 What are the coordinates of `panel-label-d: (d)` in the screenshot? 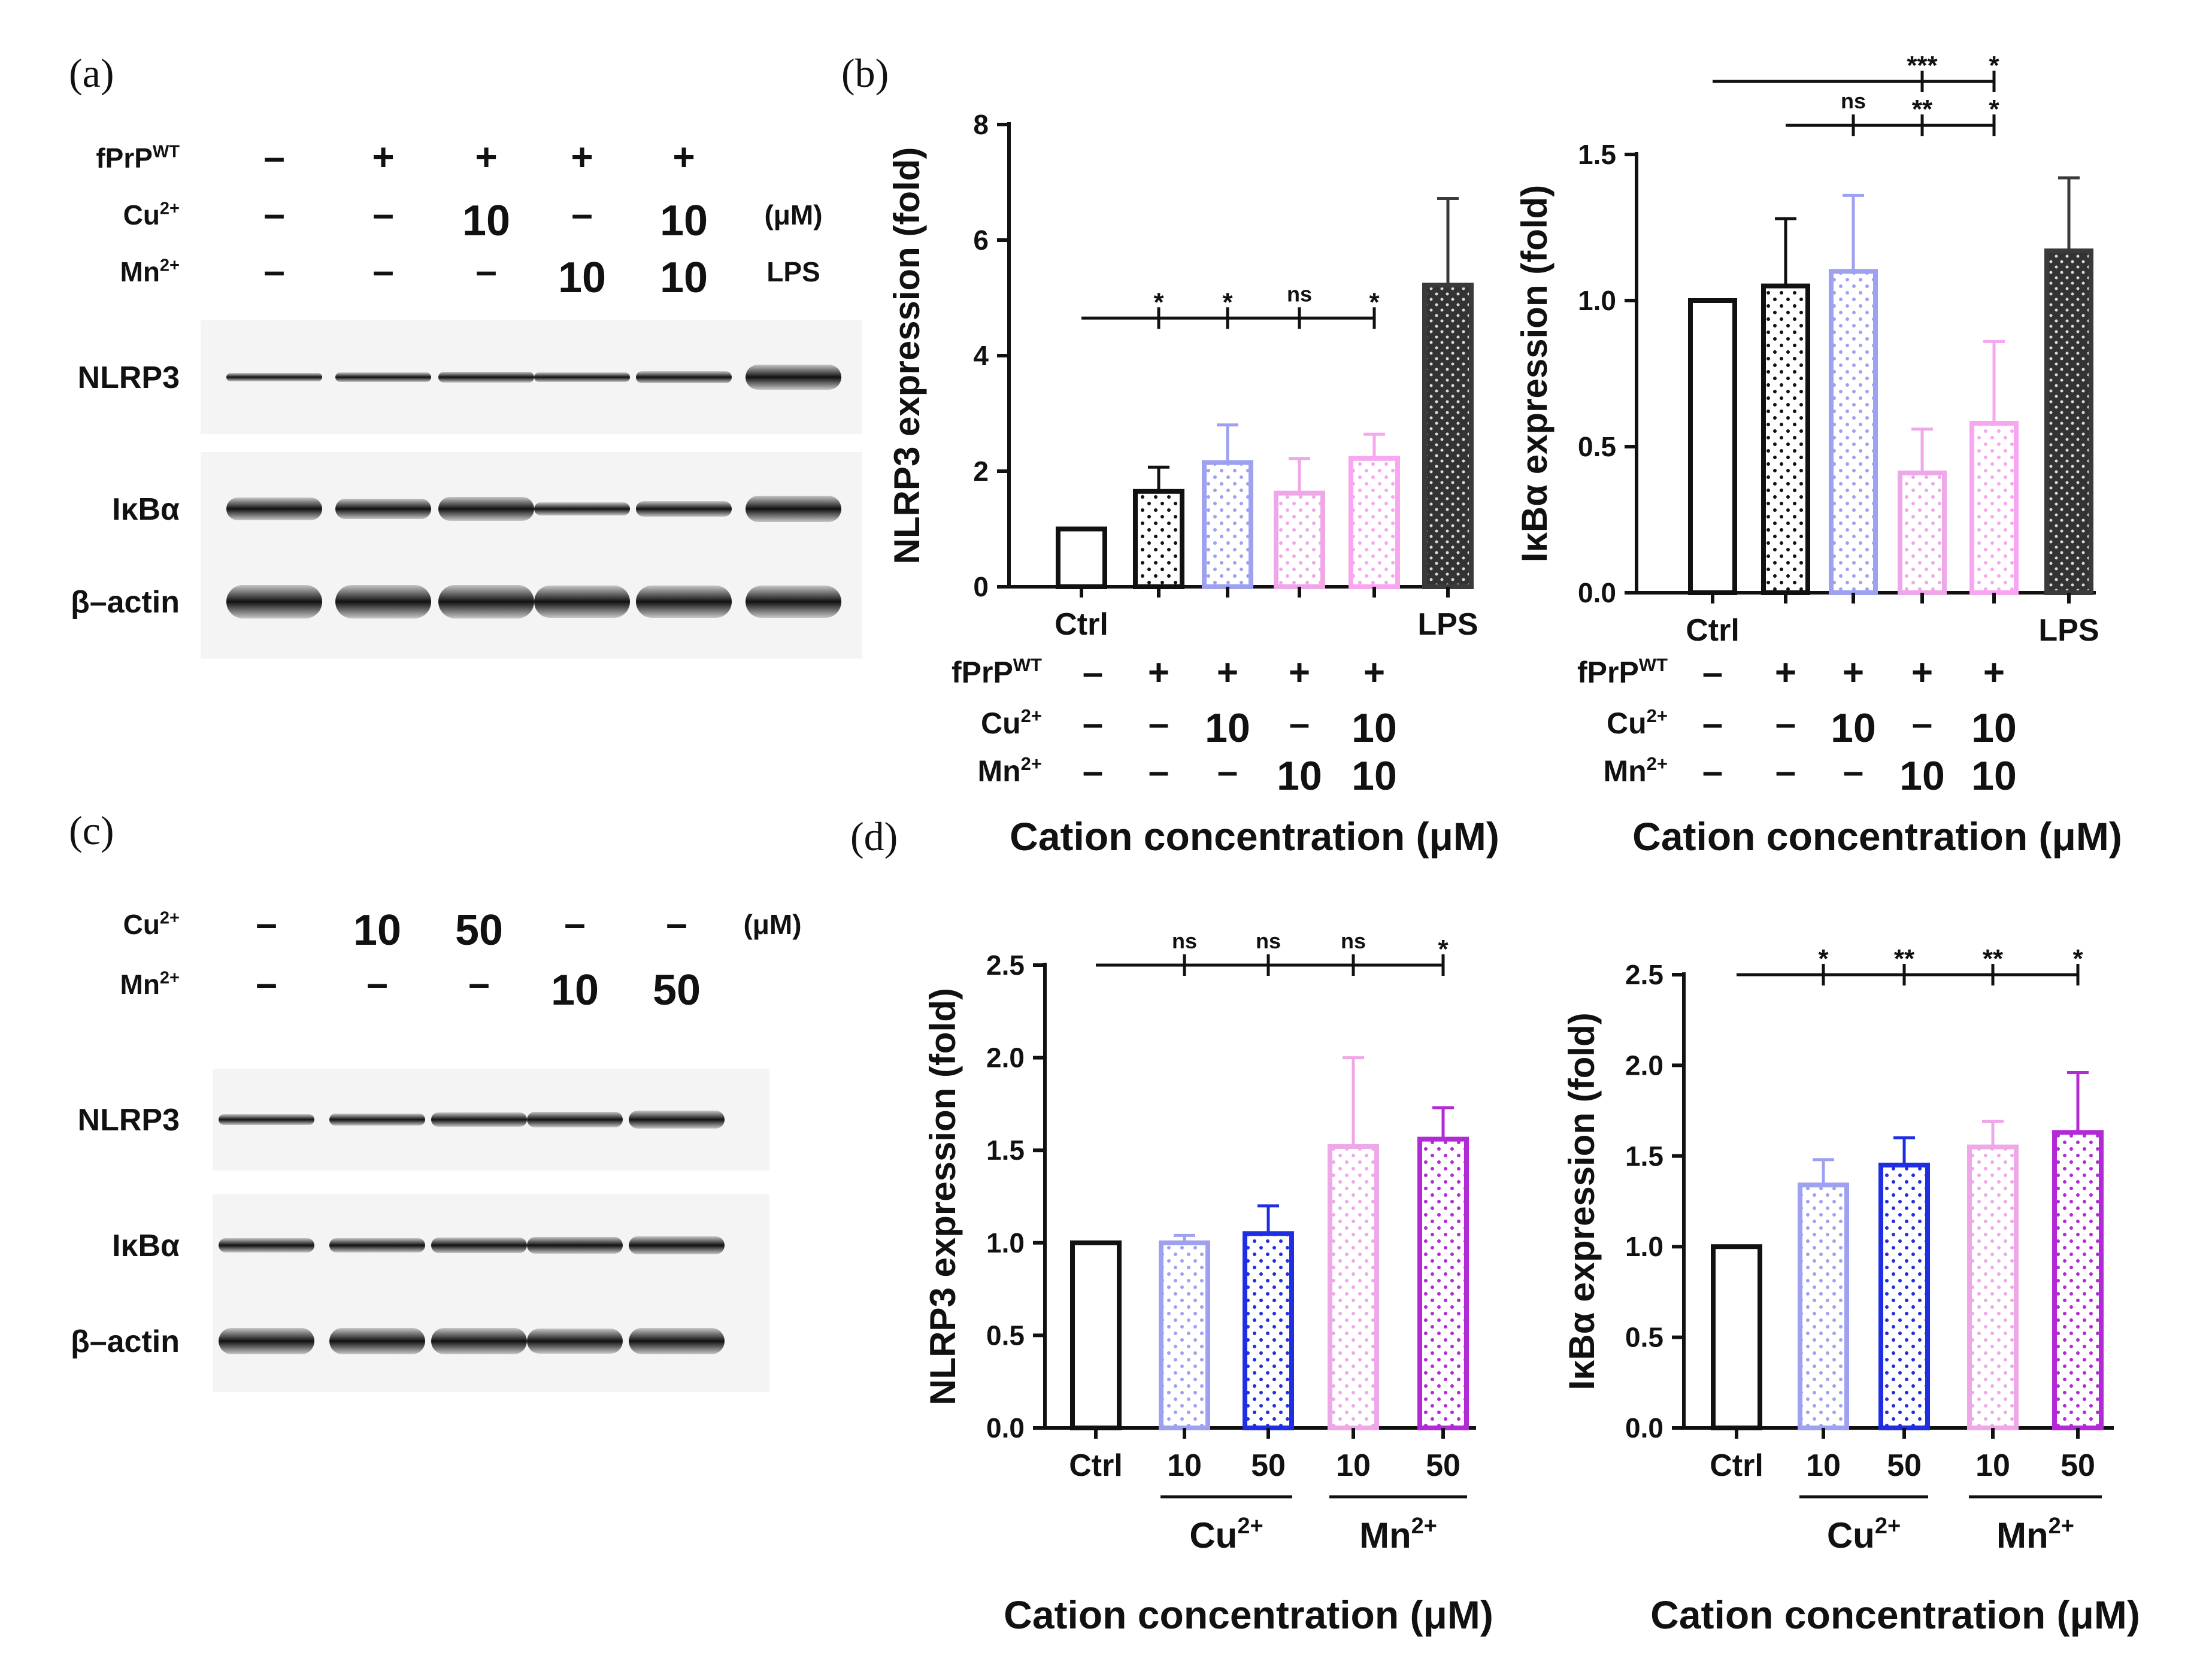 It's located at (874, 836).